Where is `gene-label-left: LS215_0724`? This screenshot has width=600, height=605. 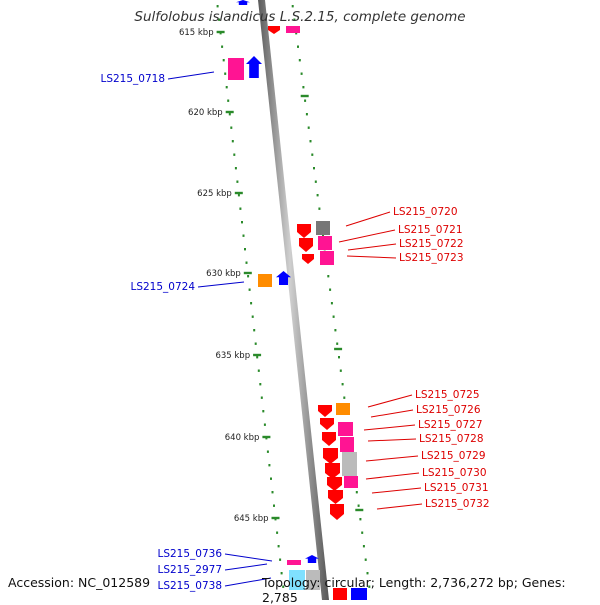
gene-label-left: LS215_0724 is located at coordinates (162, 287).